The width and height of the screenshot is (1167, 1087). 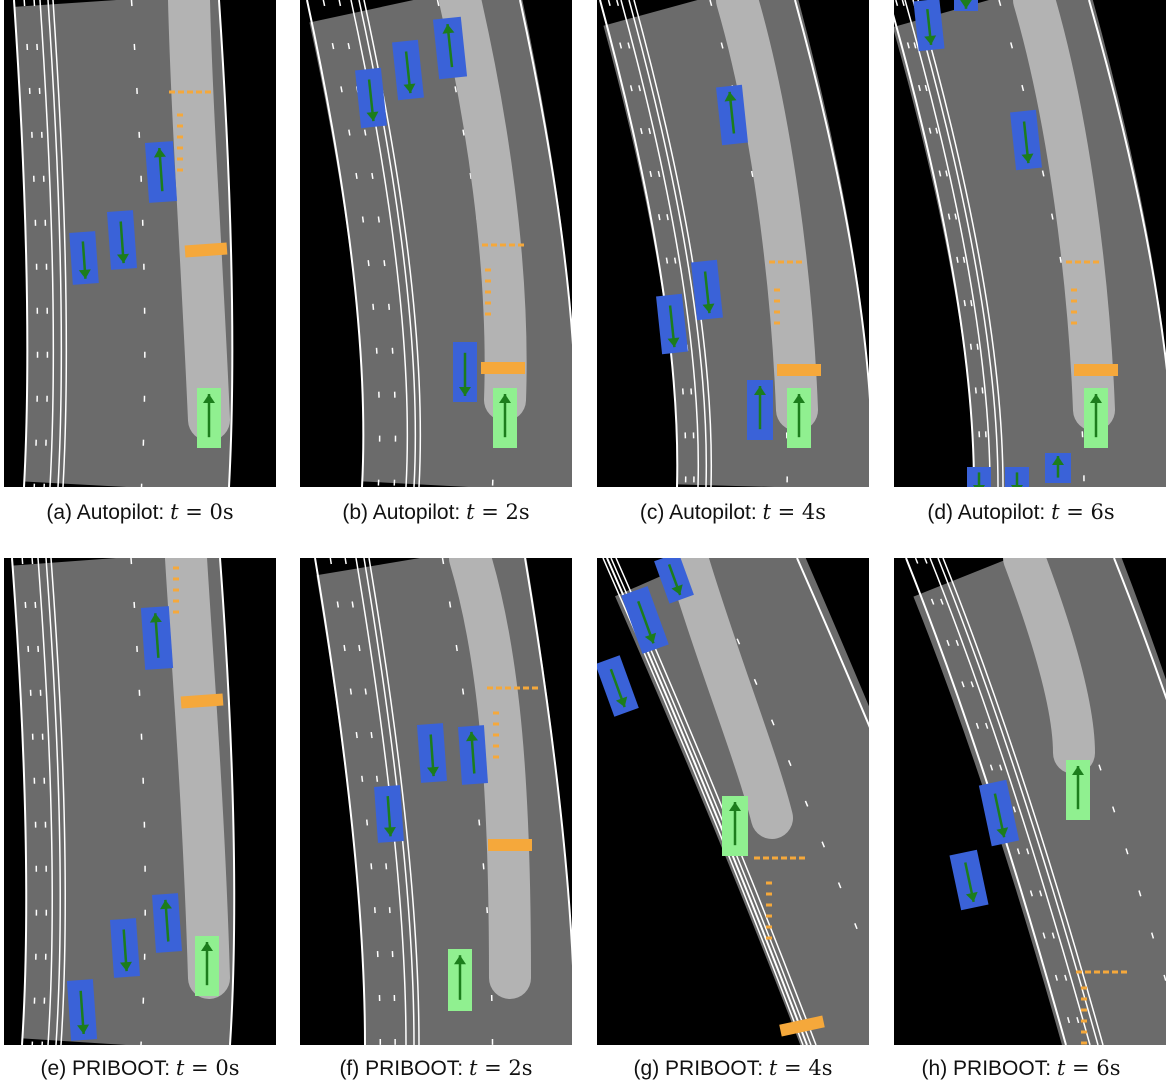 What do you see at coordinates (945, 243) in the screenshot?
I see `lane-dash-line` at bounding box center [945, 243].